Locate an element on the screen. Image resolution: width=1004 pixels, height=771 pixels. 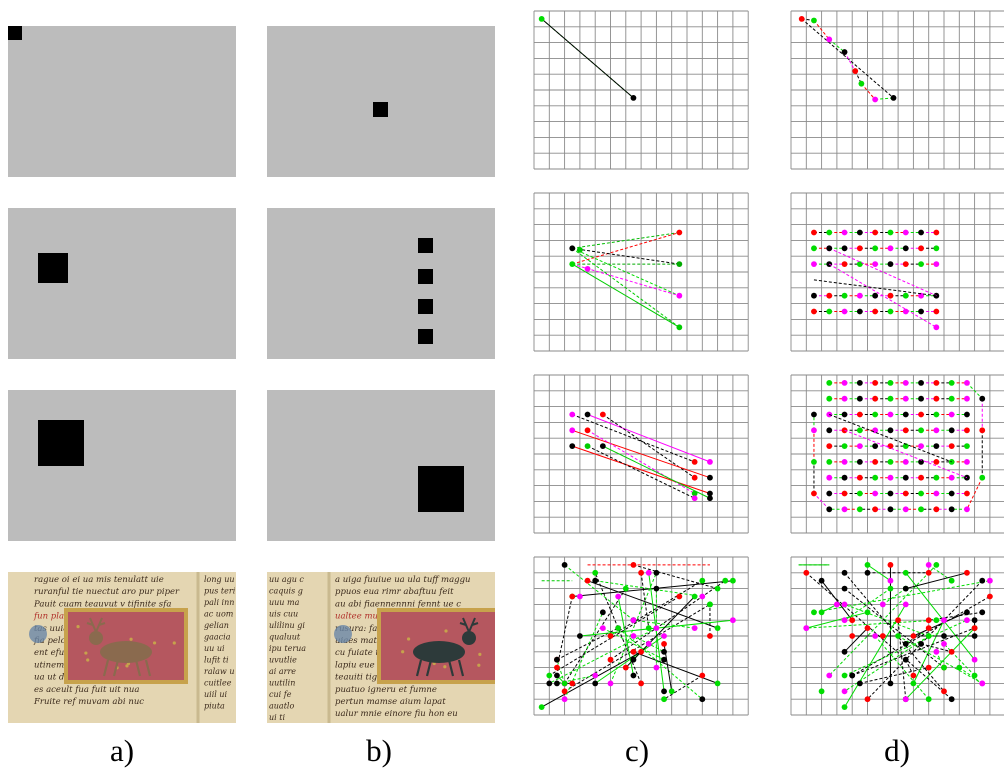
manuscript-side-line: lufit ti is located at coordinates (216, 660).